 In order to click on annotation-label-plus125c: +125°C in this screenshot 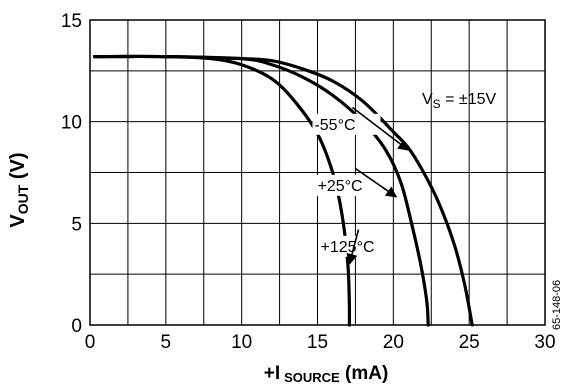, I will do `click(348, 247)`.